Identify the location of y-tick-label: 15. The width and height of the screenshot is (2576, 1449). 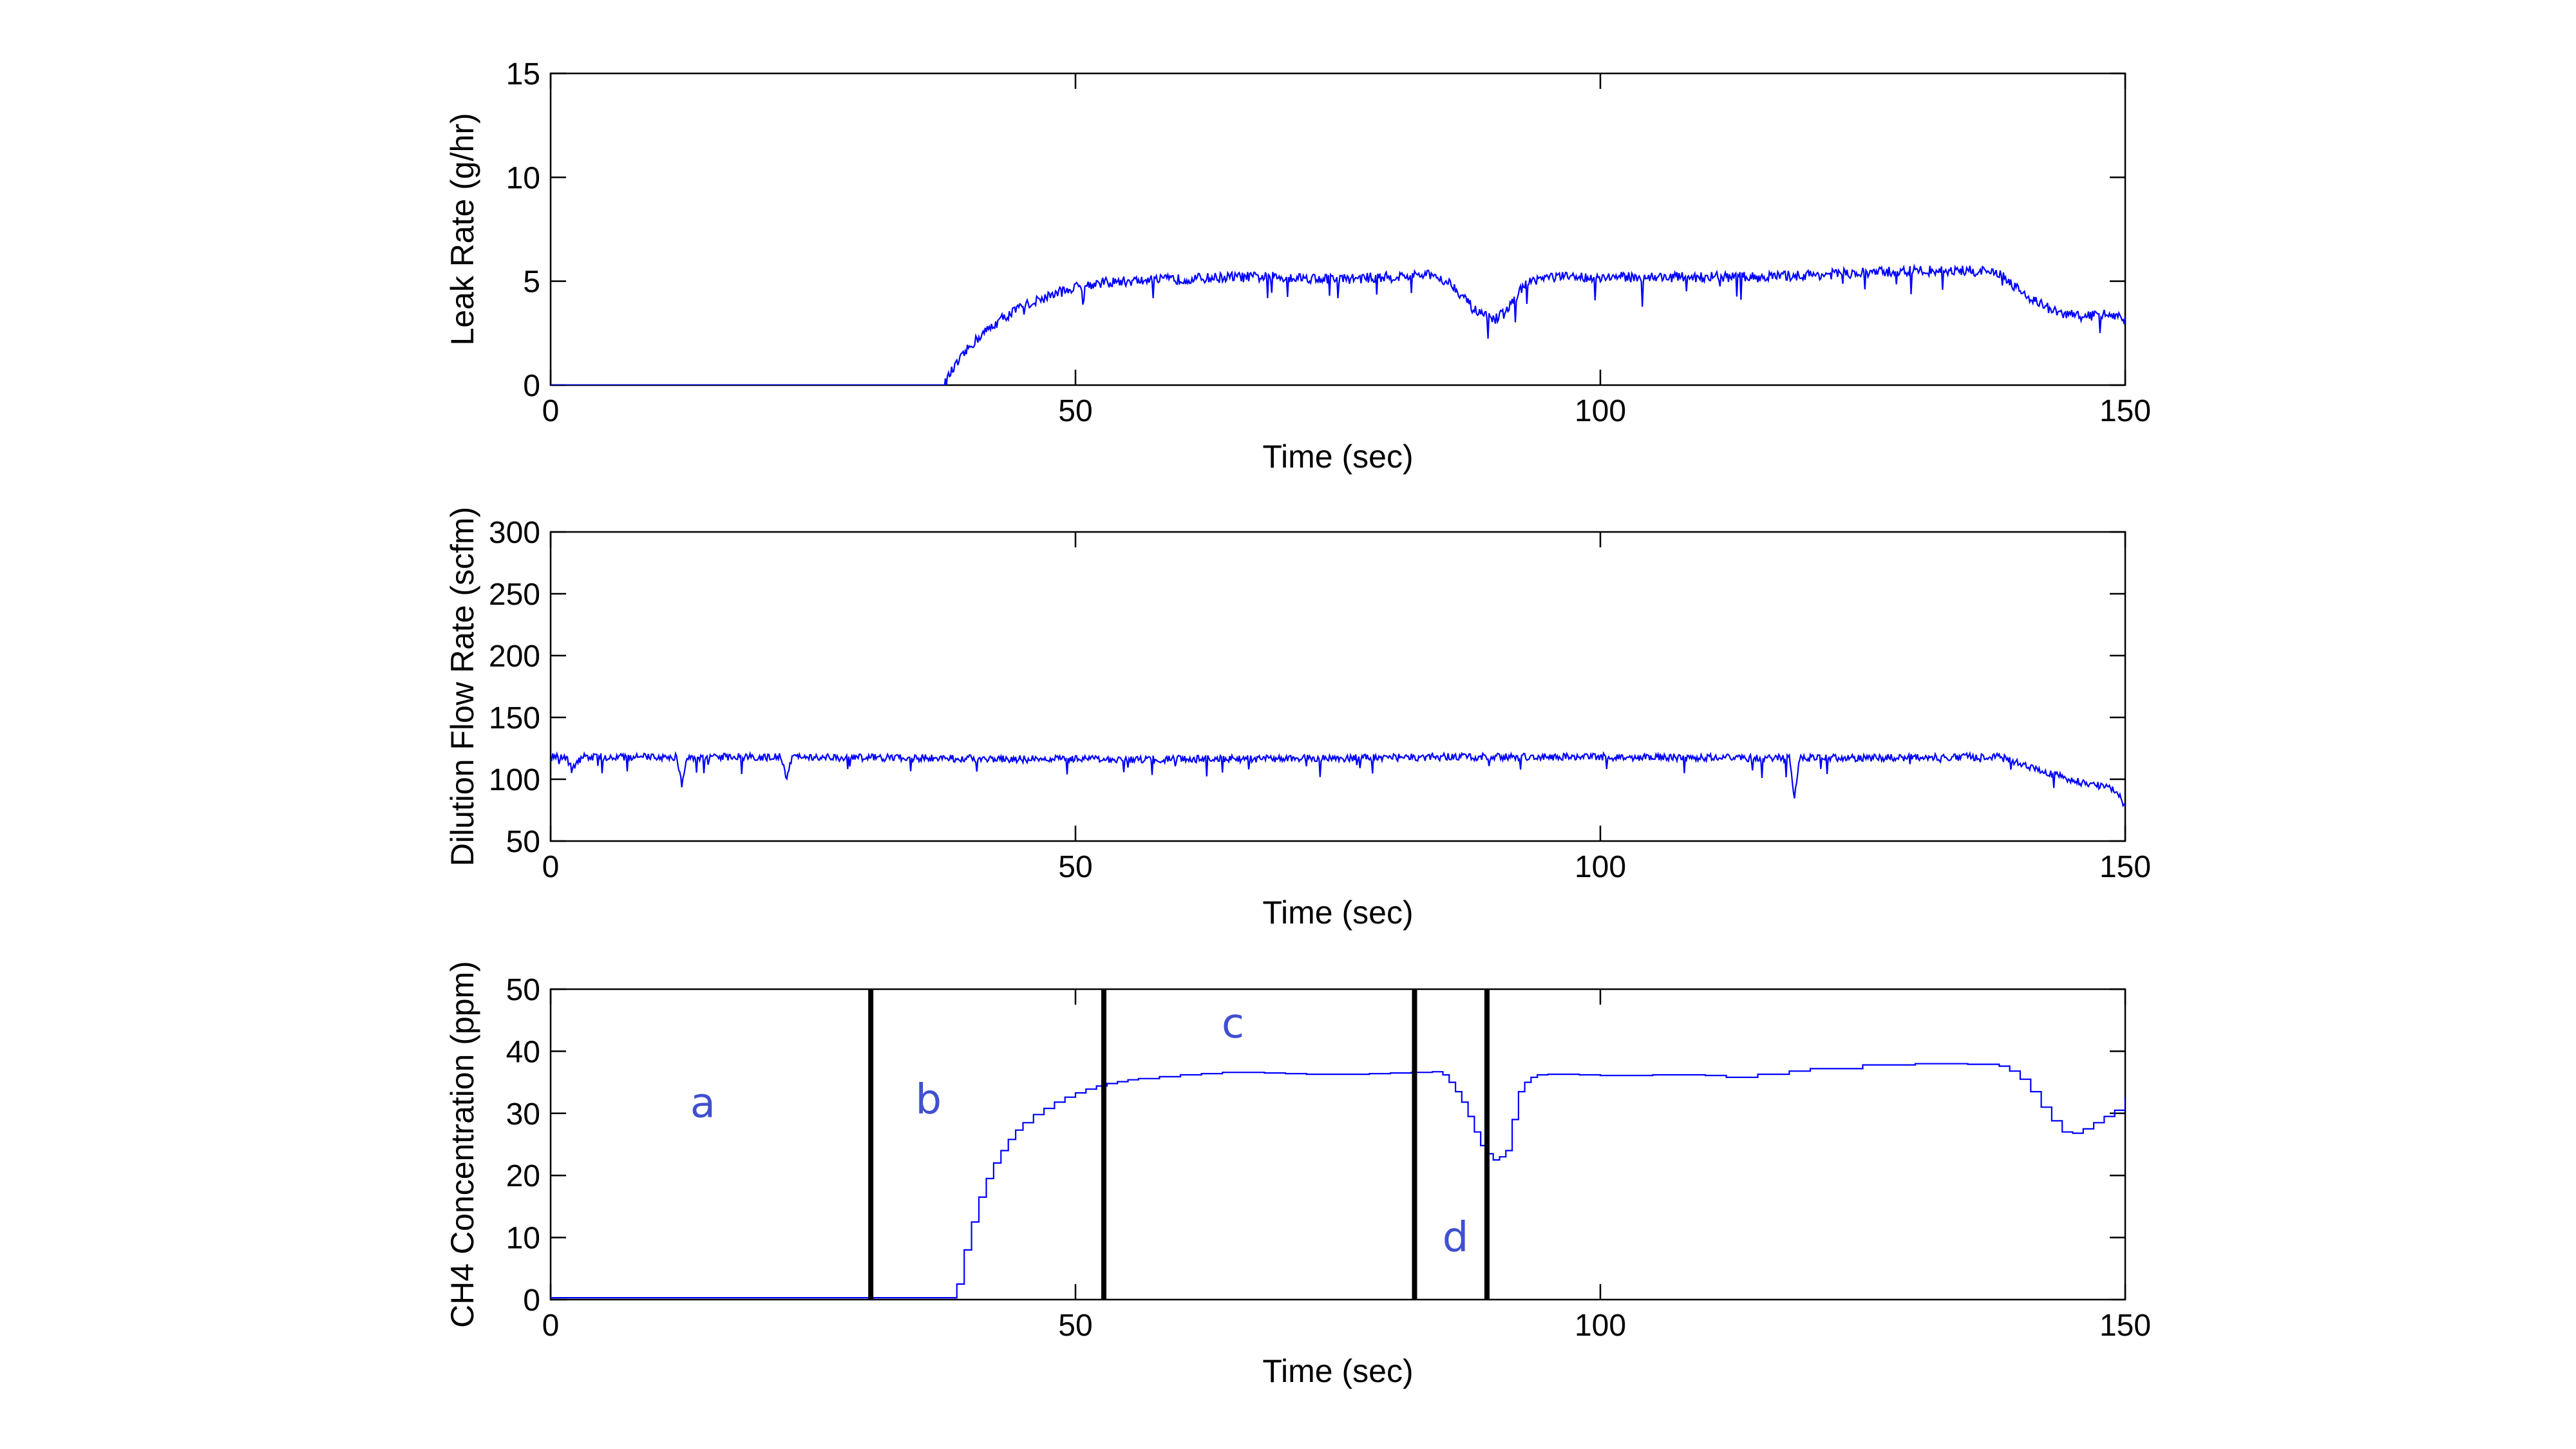
(523, 74).